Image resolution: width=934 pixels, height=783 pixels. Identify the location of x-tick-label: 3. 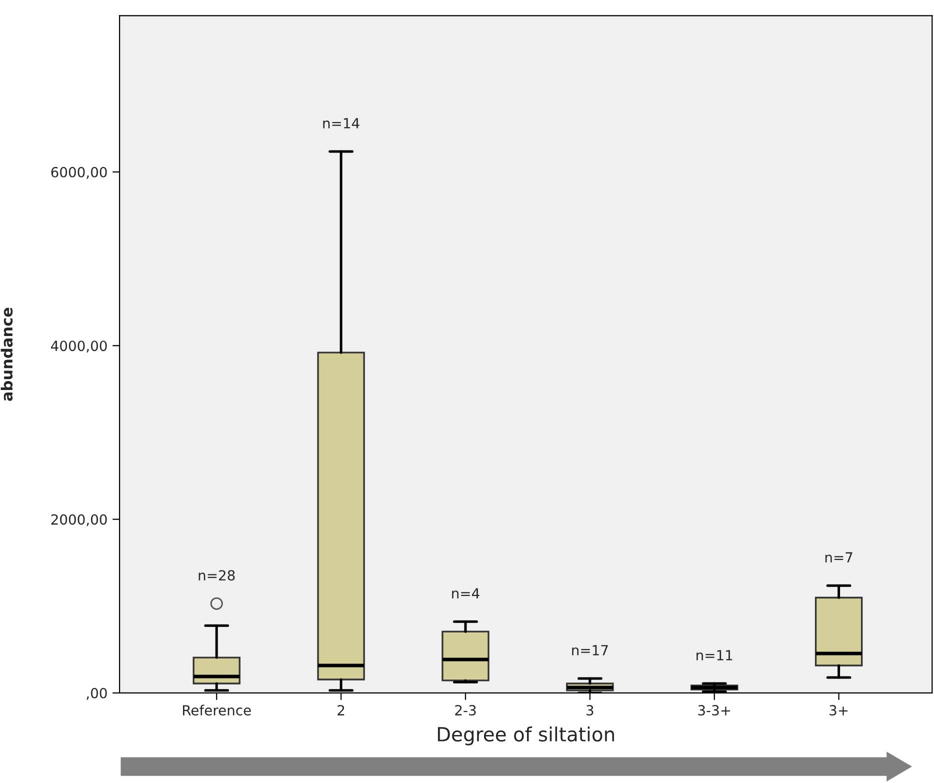
(590, 710).